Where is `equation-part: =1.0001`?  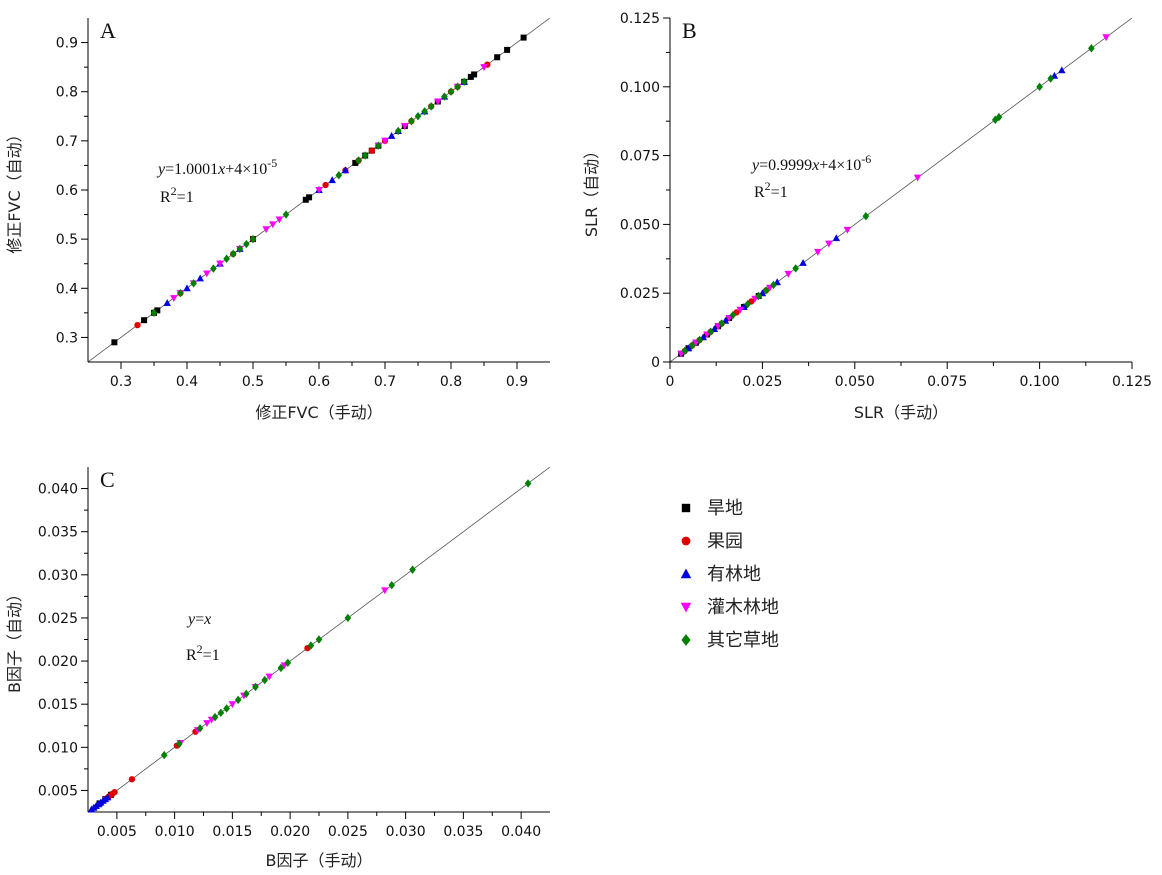 equation-part: =1.0001 is located at coordinates (191, 169).